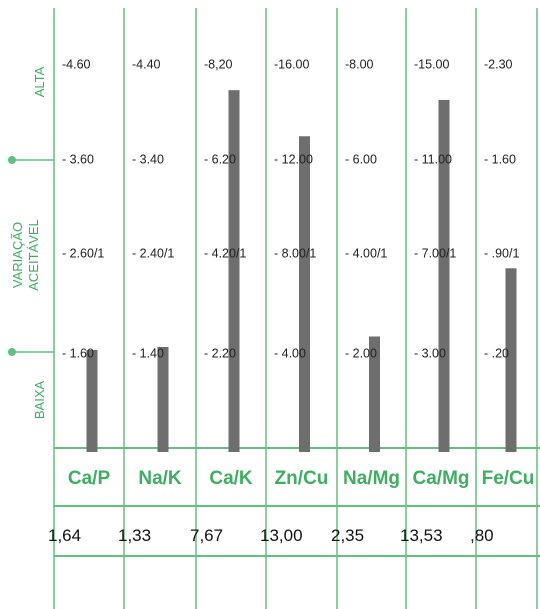 This screenshot has height=609, width=540. What do you see at coordinates (231, 478) in the screenshot?
I see `category-label: Ca/K` at bounding box center [231, 478].